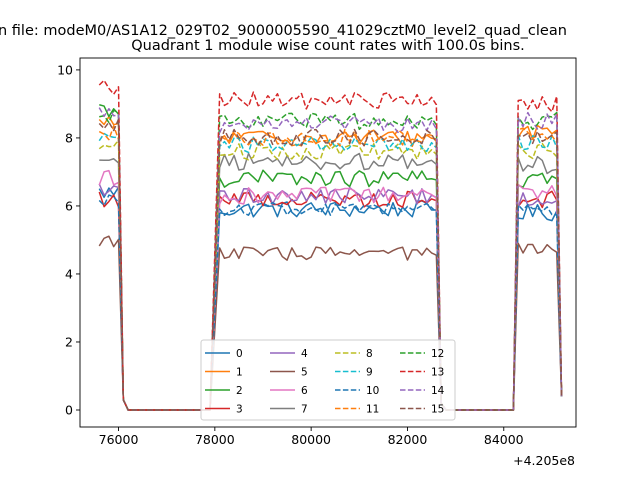 This screenshot has width=640, height=480. Describe the element at coordinates (311, 439) in the screenshot. I see `x-tick-label: 80000` at that location.